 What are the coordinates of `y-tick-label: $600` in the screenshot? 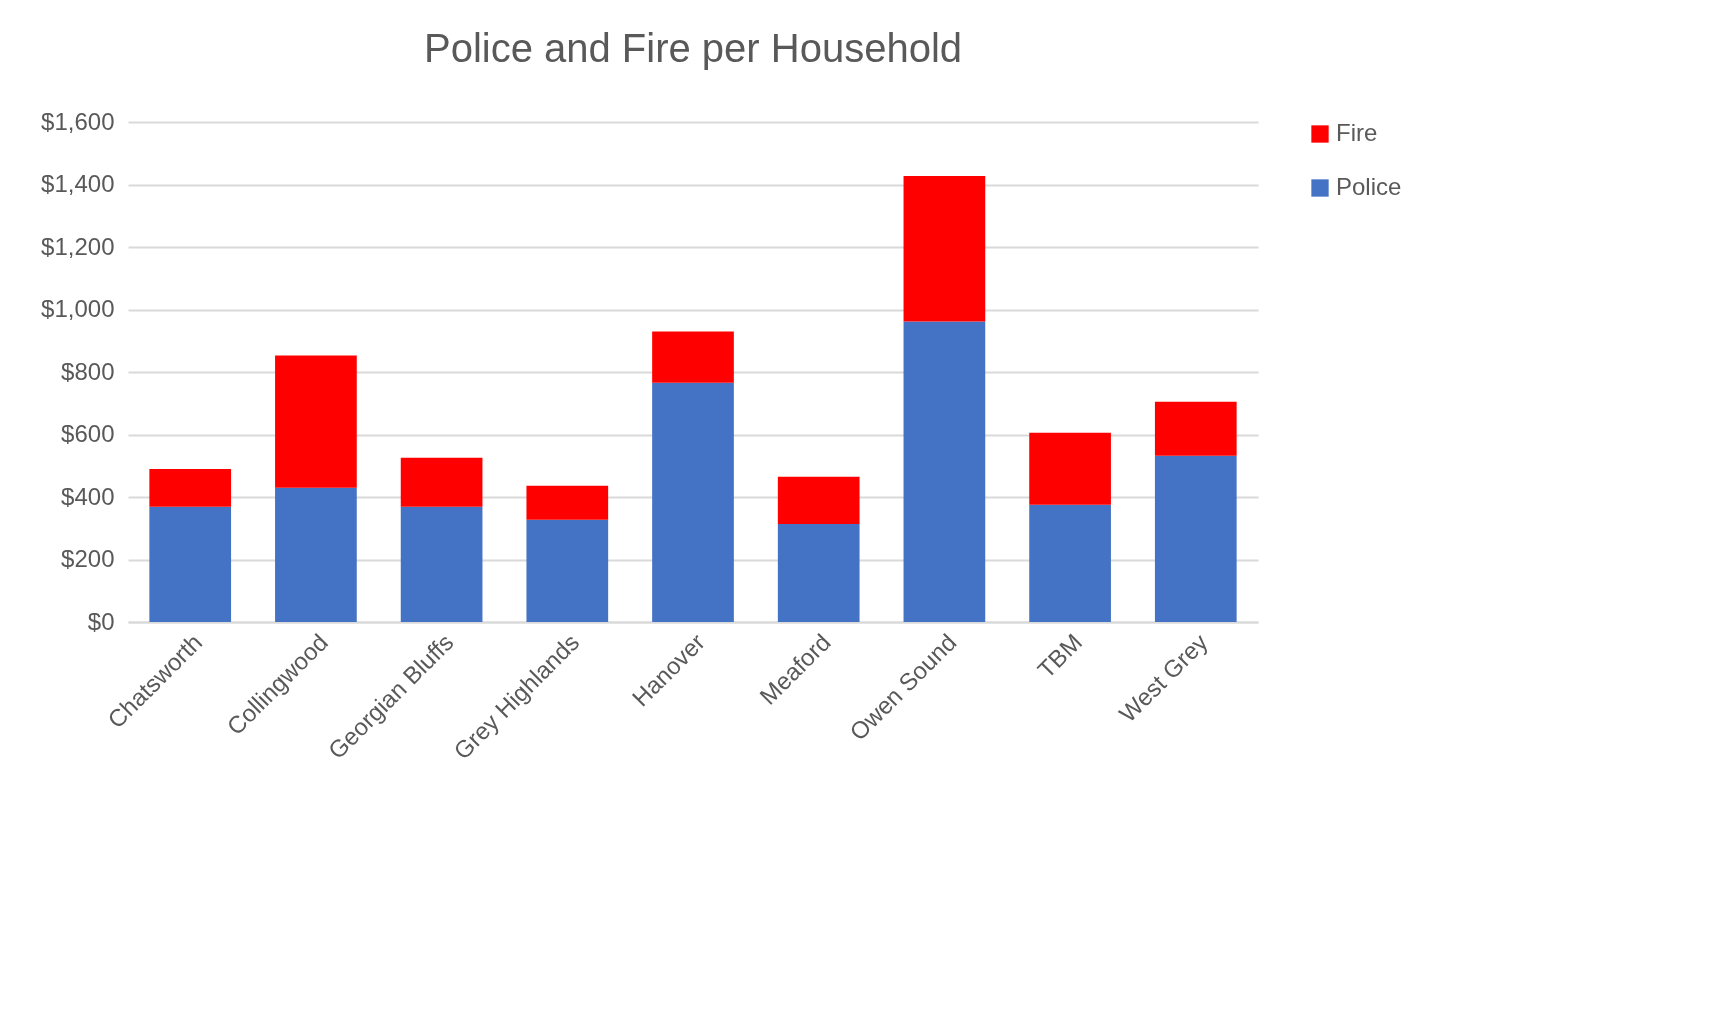 It's located at (88, 433).